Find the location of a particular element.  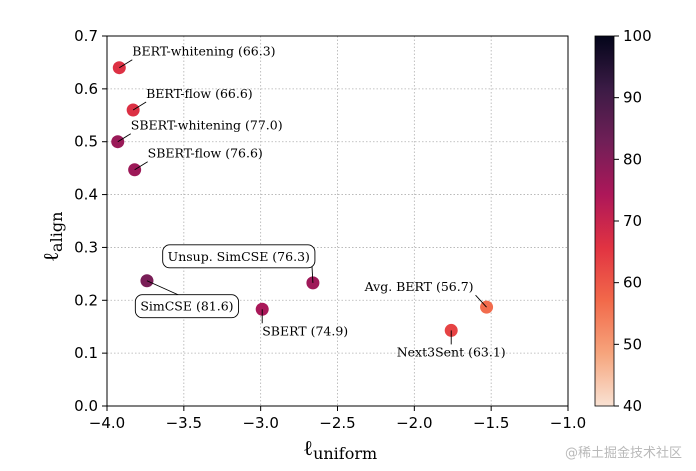

x-axis-label: ℓuniform is located at coordinates (340, 449).